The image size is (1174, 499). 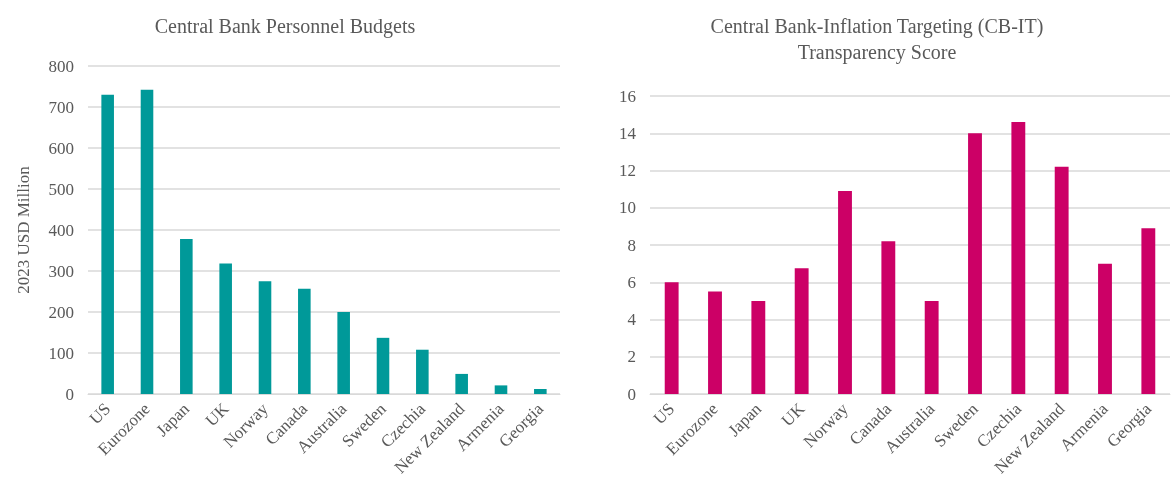 I want to click on y-tick-label: 100, so click(x=61, y=353).